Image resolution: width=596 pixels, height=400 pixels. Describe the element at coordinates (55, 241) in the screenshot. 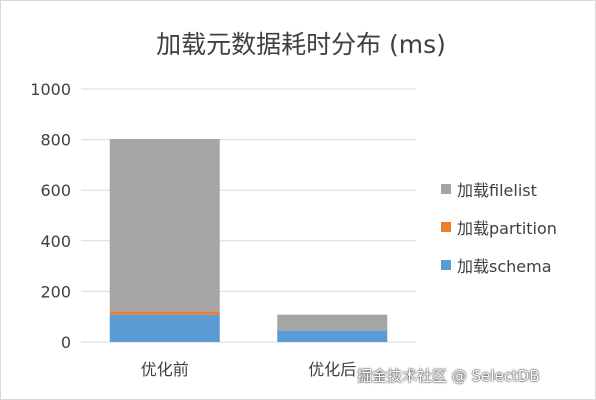

I see `y-tick-label: 400` at that location.